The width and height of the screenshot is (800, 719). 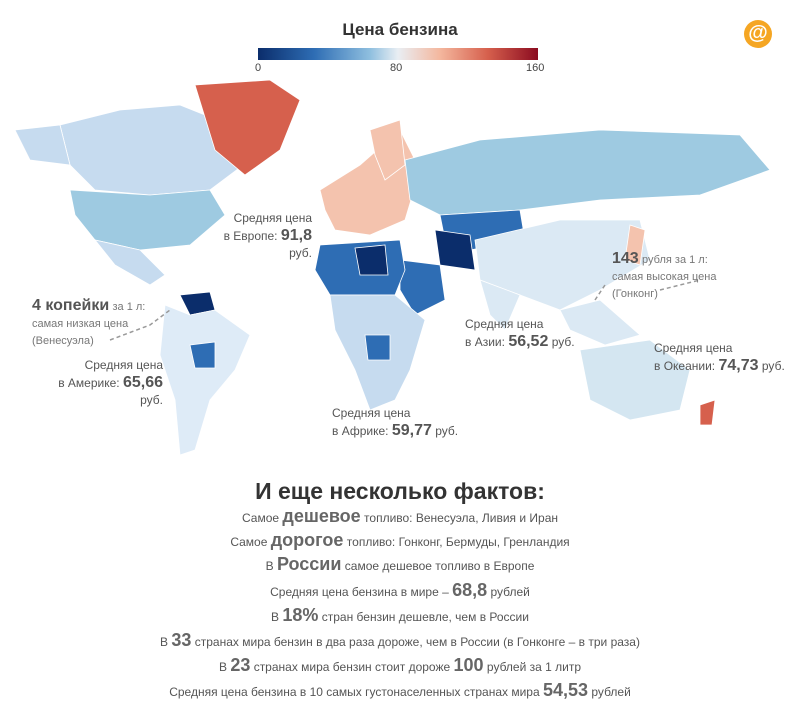 What do you see at coordinates (129, 262) in the screenshot?
I see `region-mexico` at bounding box center [129, 262].